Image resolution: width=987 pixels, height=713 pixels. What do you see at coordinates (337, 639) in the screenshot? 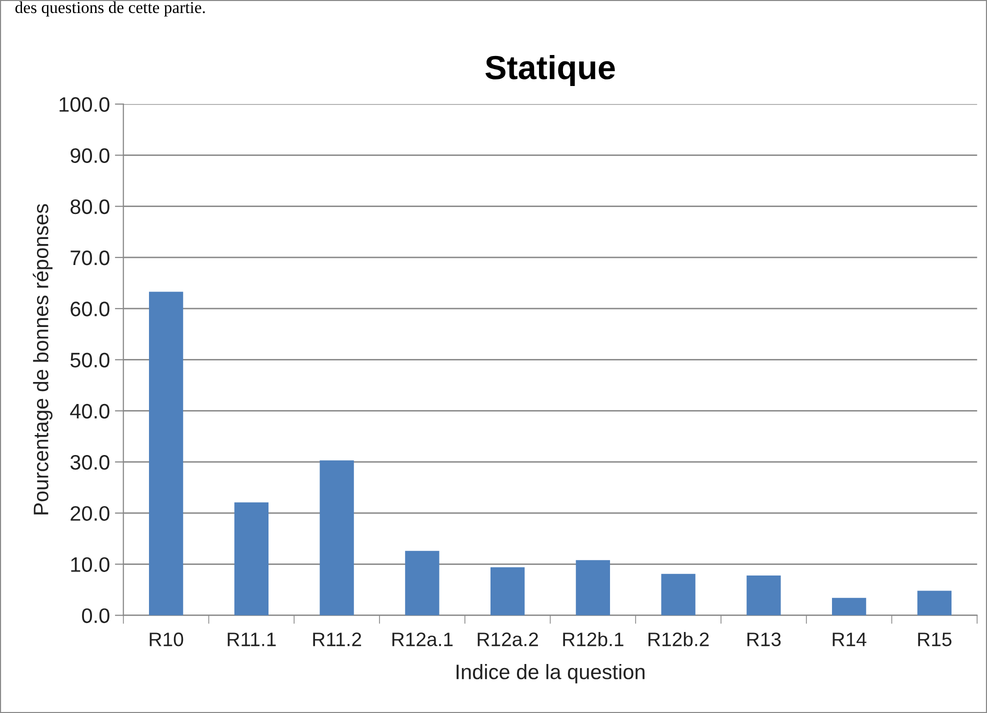
I see `x-tick-label: R11.2` at bounding box center [337, 639].